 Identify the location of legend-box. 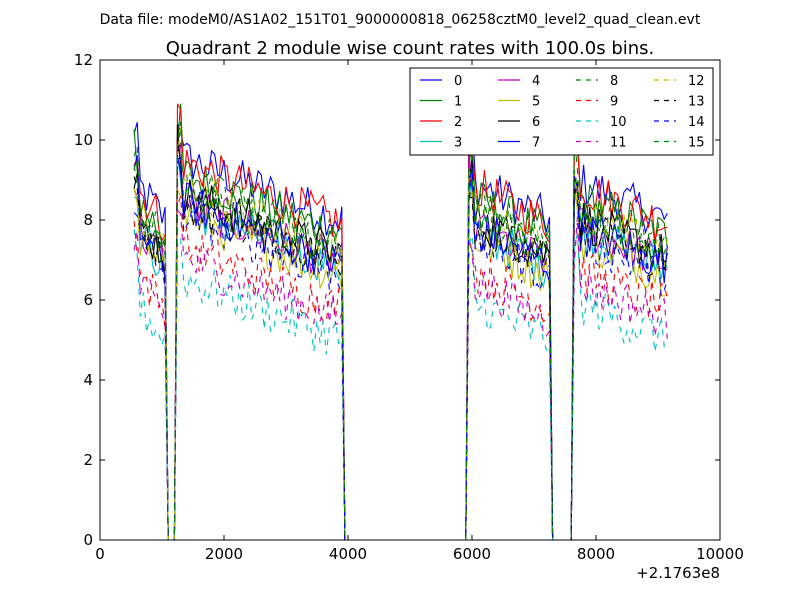
(561, 111).